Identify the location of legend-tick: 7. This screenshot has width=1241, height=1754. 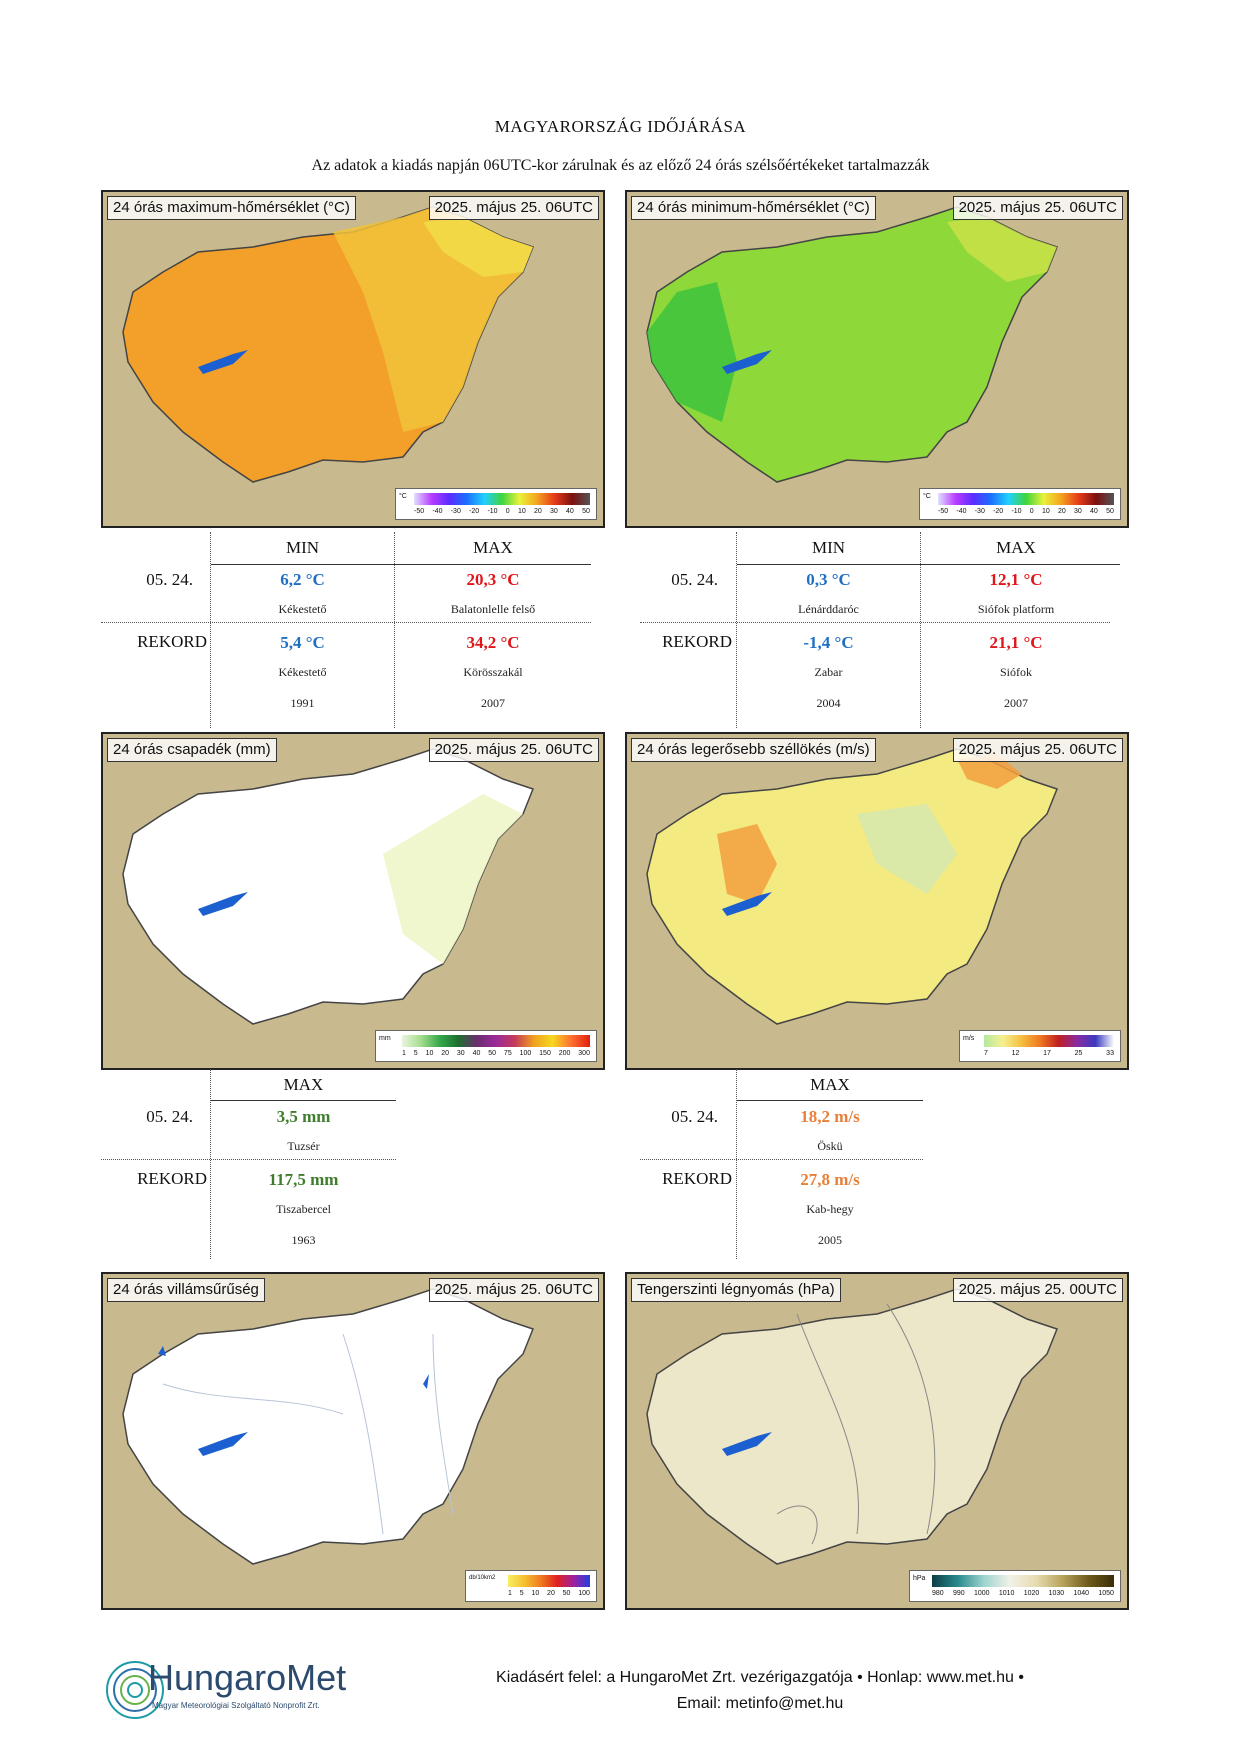
(986, 1053).